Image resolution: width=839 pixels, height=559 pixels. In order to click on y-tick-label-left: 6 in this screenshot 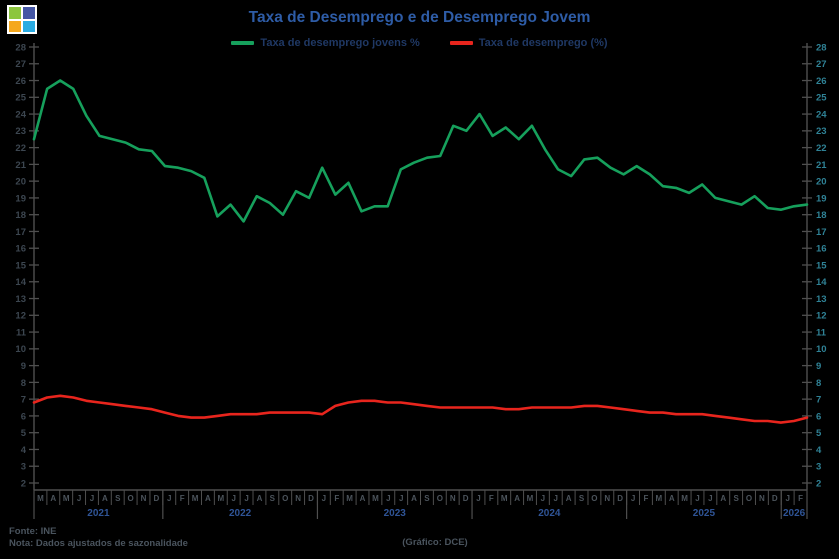, I will do `click(23, 416)`.